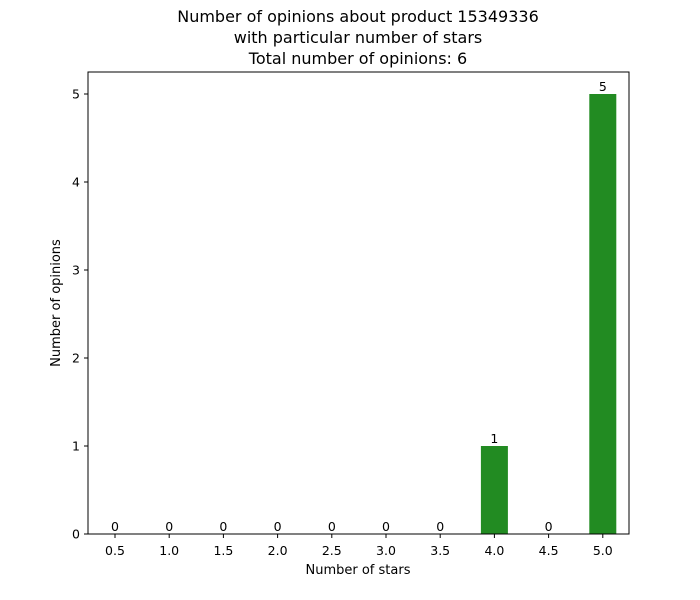 Image resolution: width=700 pixels, height=600 pixels. Describe the element at coordinates (358, 570) in the screenshot. I see `x-axis-label: Number of stars` at that location.